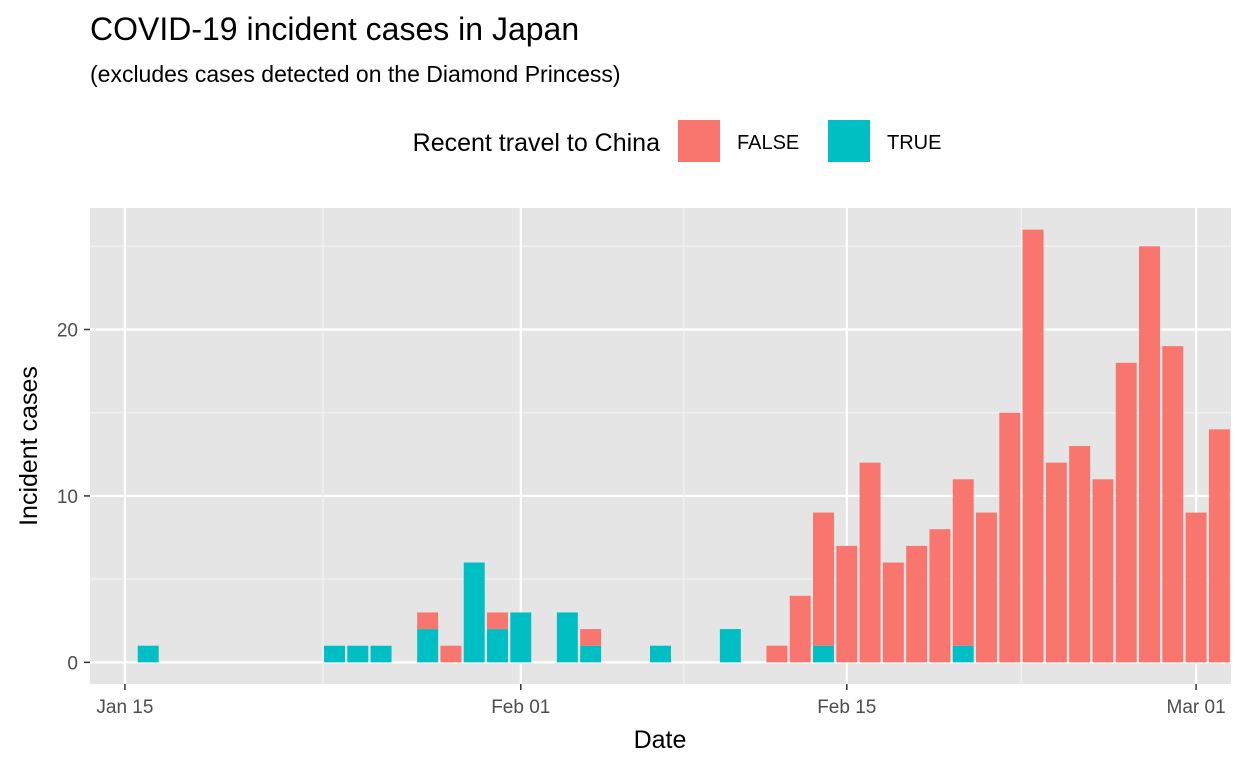 The width and height of the screenshot is (1248, 768). What do you see at coordinates (67, 330) in the screenshot?
I see `y-tick-label: 20` at bounding box center [67, 330].